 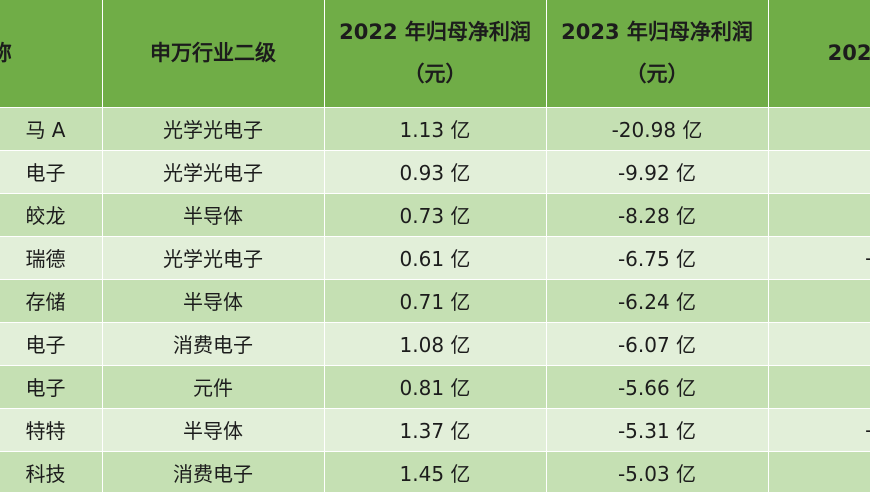 I want to click on cell-name: 马 A, so click(x=51, y=128).